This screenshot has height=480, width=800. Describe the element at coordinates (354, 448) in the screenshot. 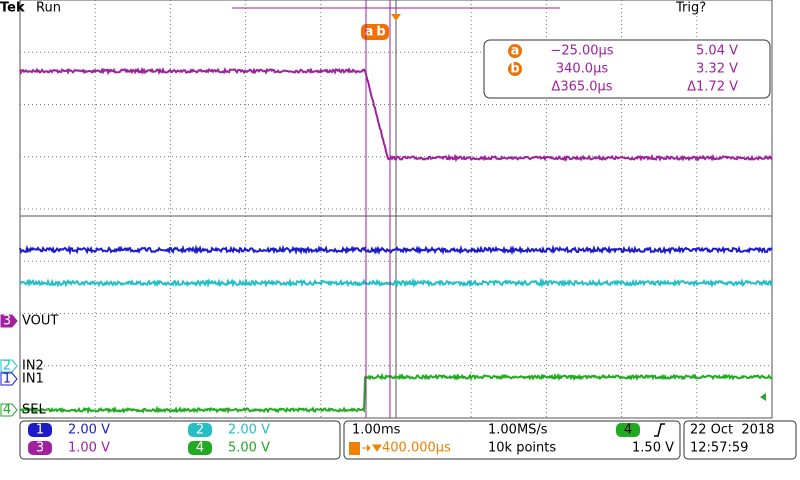

I see `trigger-pos-icon` at that location.